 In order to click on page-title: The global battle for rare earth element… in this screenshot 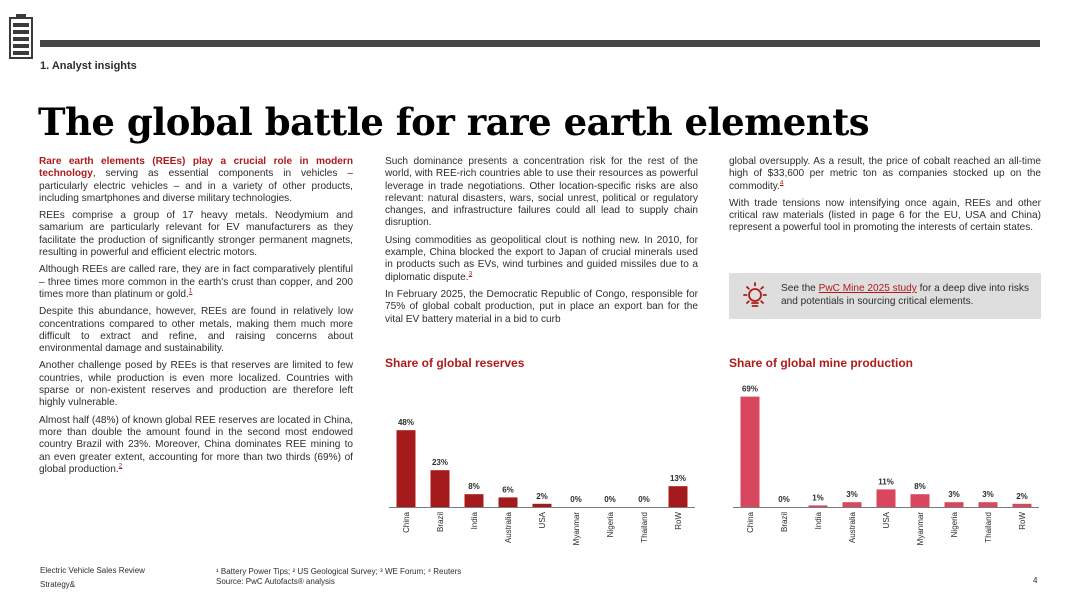, I will do `click(454, 122)`.